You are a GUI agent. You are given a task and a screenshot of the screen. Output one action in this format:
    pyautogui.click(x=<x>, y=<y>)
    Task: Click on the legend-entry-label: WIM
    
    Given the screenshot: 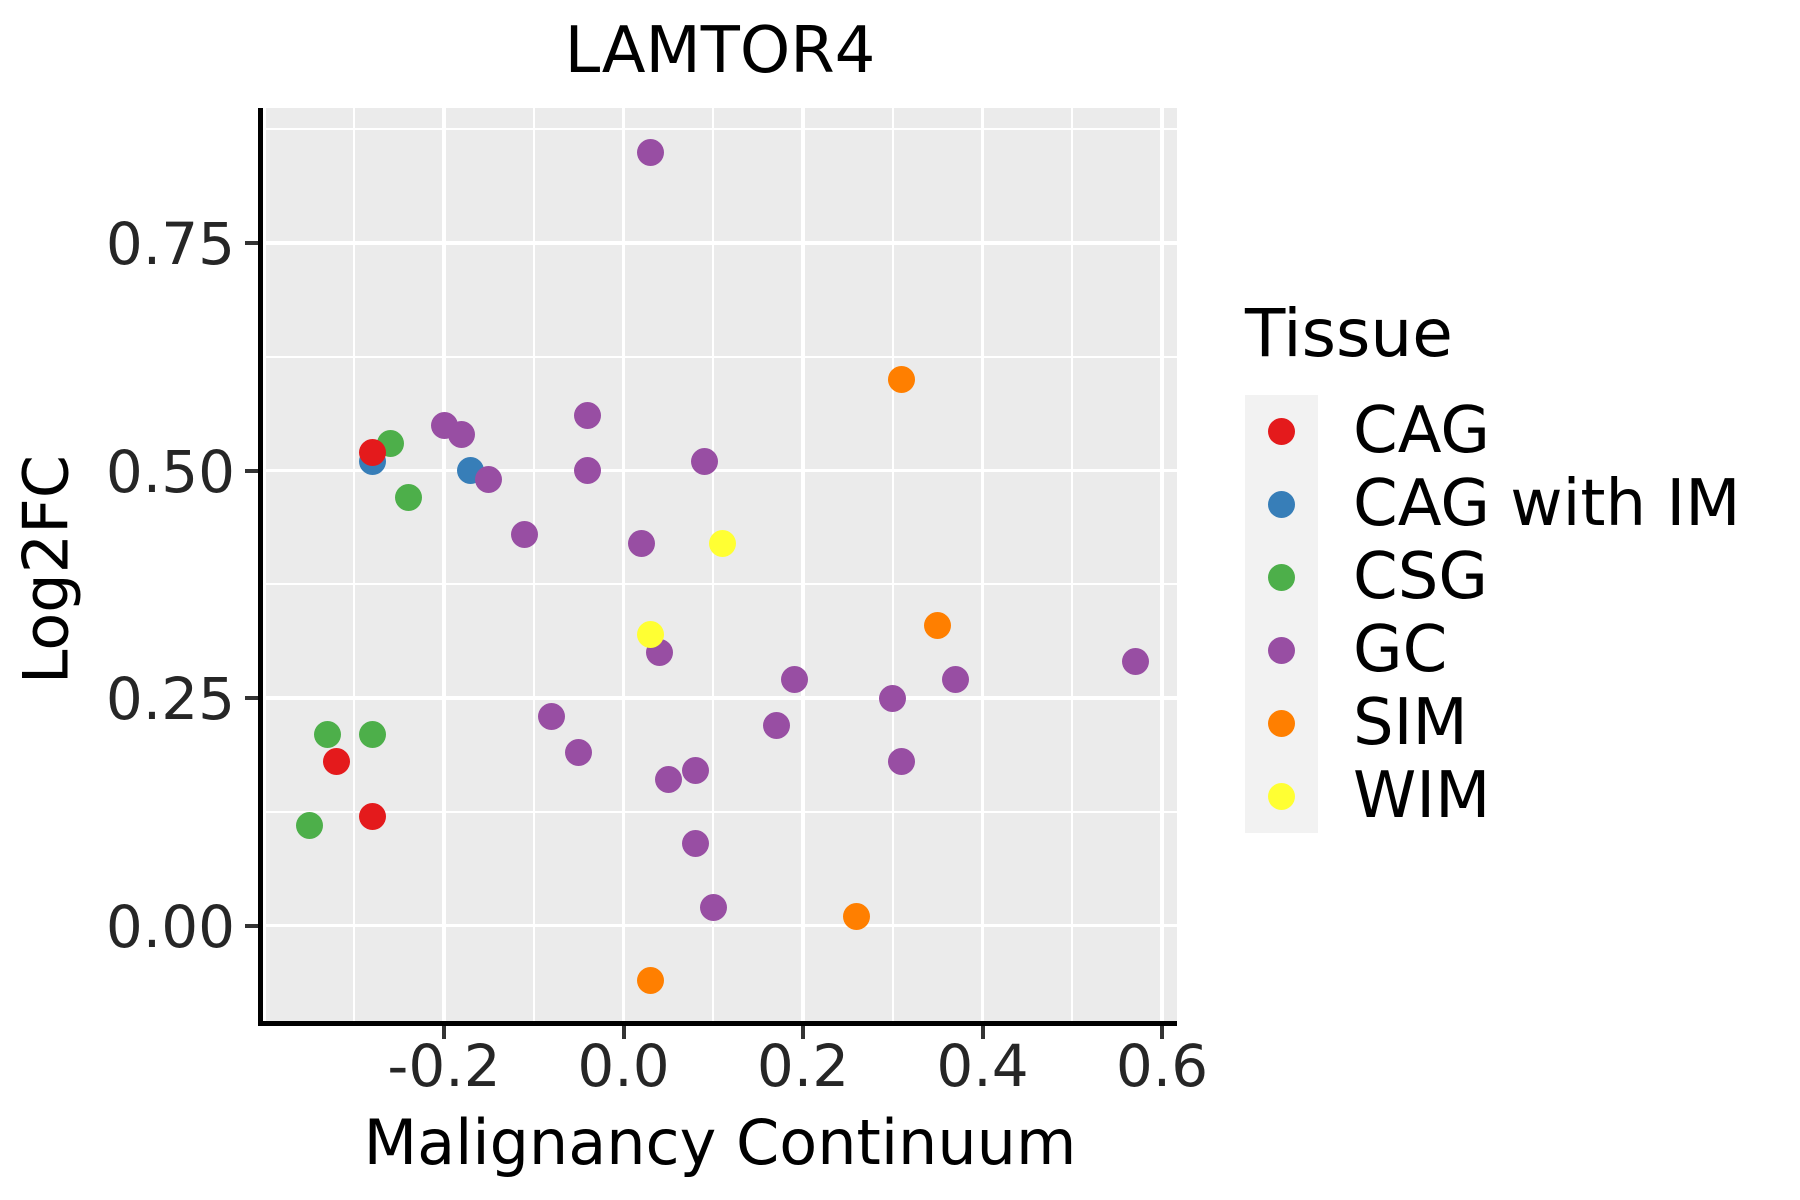 What is the action you would take?
    pyautogui.click(x=1422, y=796)
    